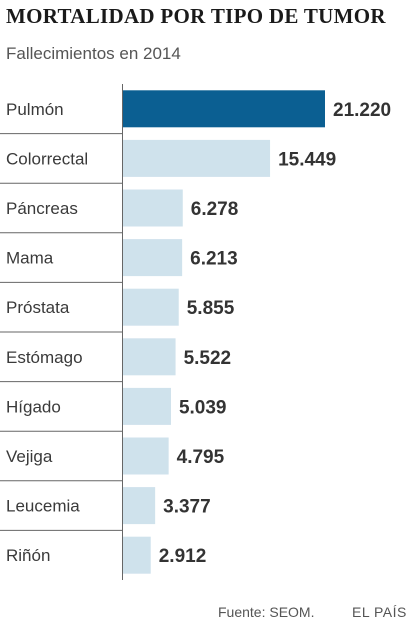 The image size is (414, 637). What do you see at coordinates (266, 612) in the screenshot?
I see `source-note: Fuente: SEOM.` at bounding box center [266, 612].